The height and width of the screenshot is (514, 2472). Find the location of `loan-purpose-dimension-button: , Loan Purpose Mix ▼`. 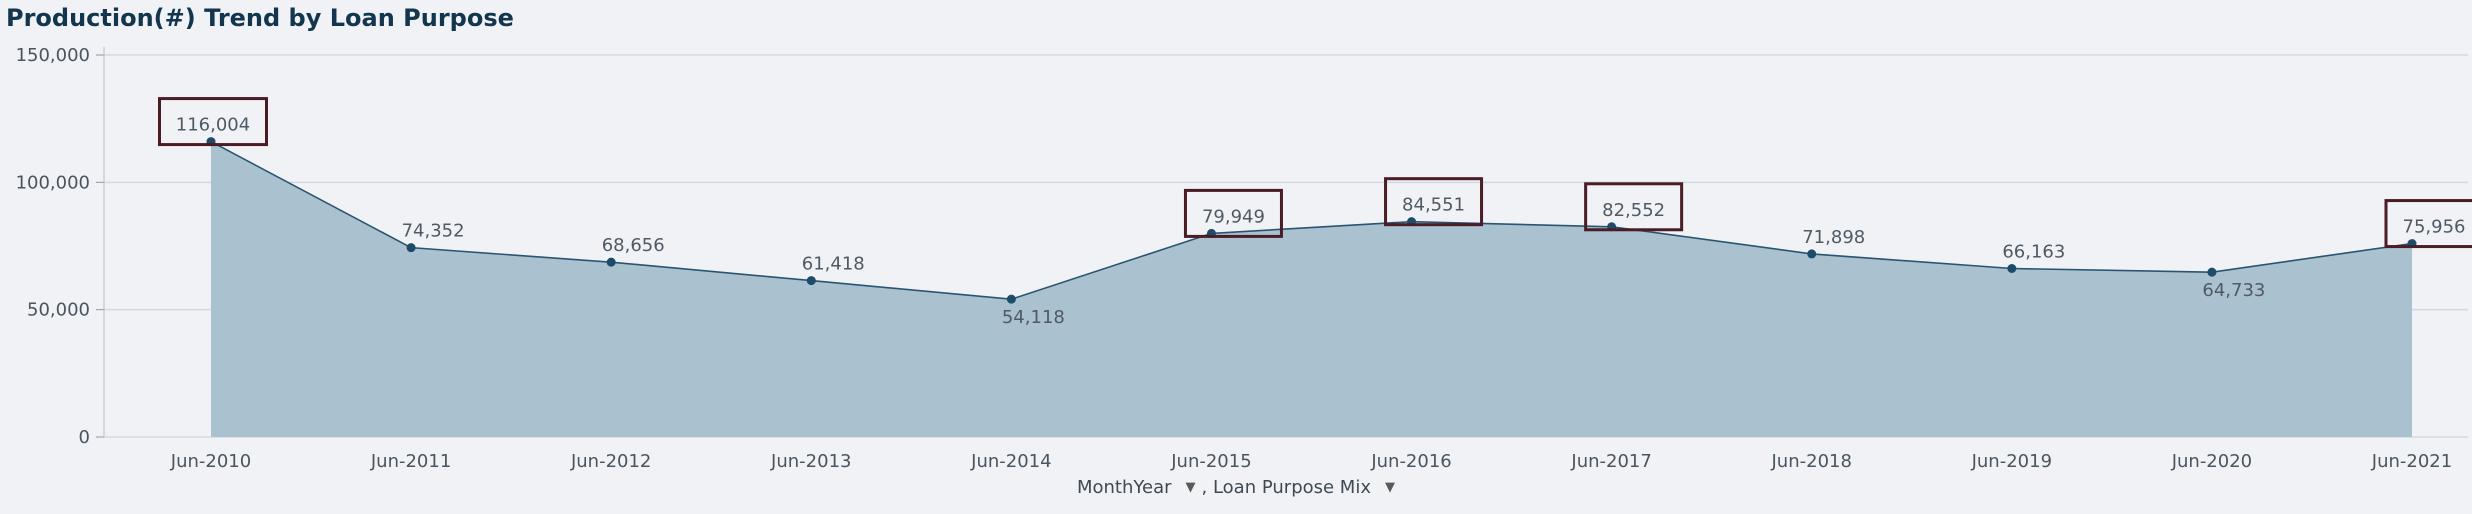

loan-purpose-dimension-button: , Loan Purpose Mix ▼ is located at coordinates (1298, 487).